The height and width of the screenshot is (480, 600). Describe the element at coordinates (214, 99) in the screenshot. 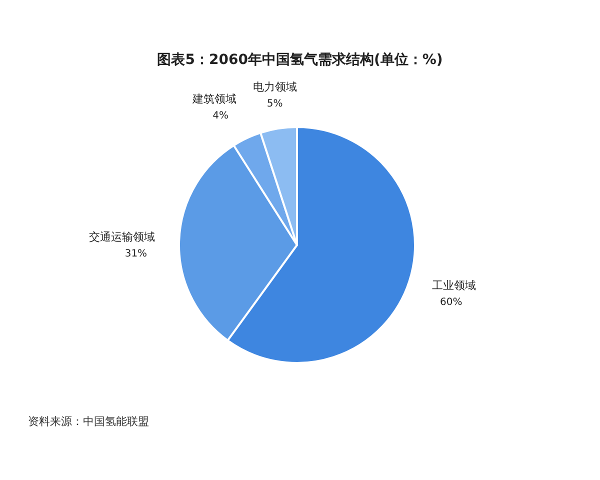

I see `slice-label: 建筑领域` at that location.